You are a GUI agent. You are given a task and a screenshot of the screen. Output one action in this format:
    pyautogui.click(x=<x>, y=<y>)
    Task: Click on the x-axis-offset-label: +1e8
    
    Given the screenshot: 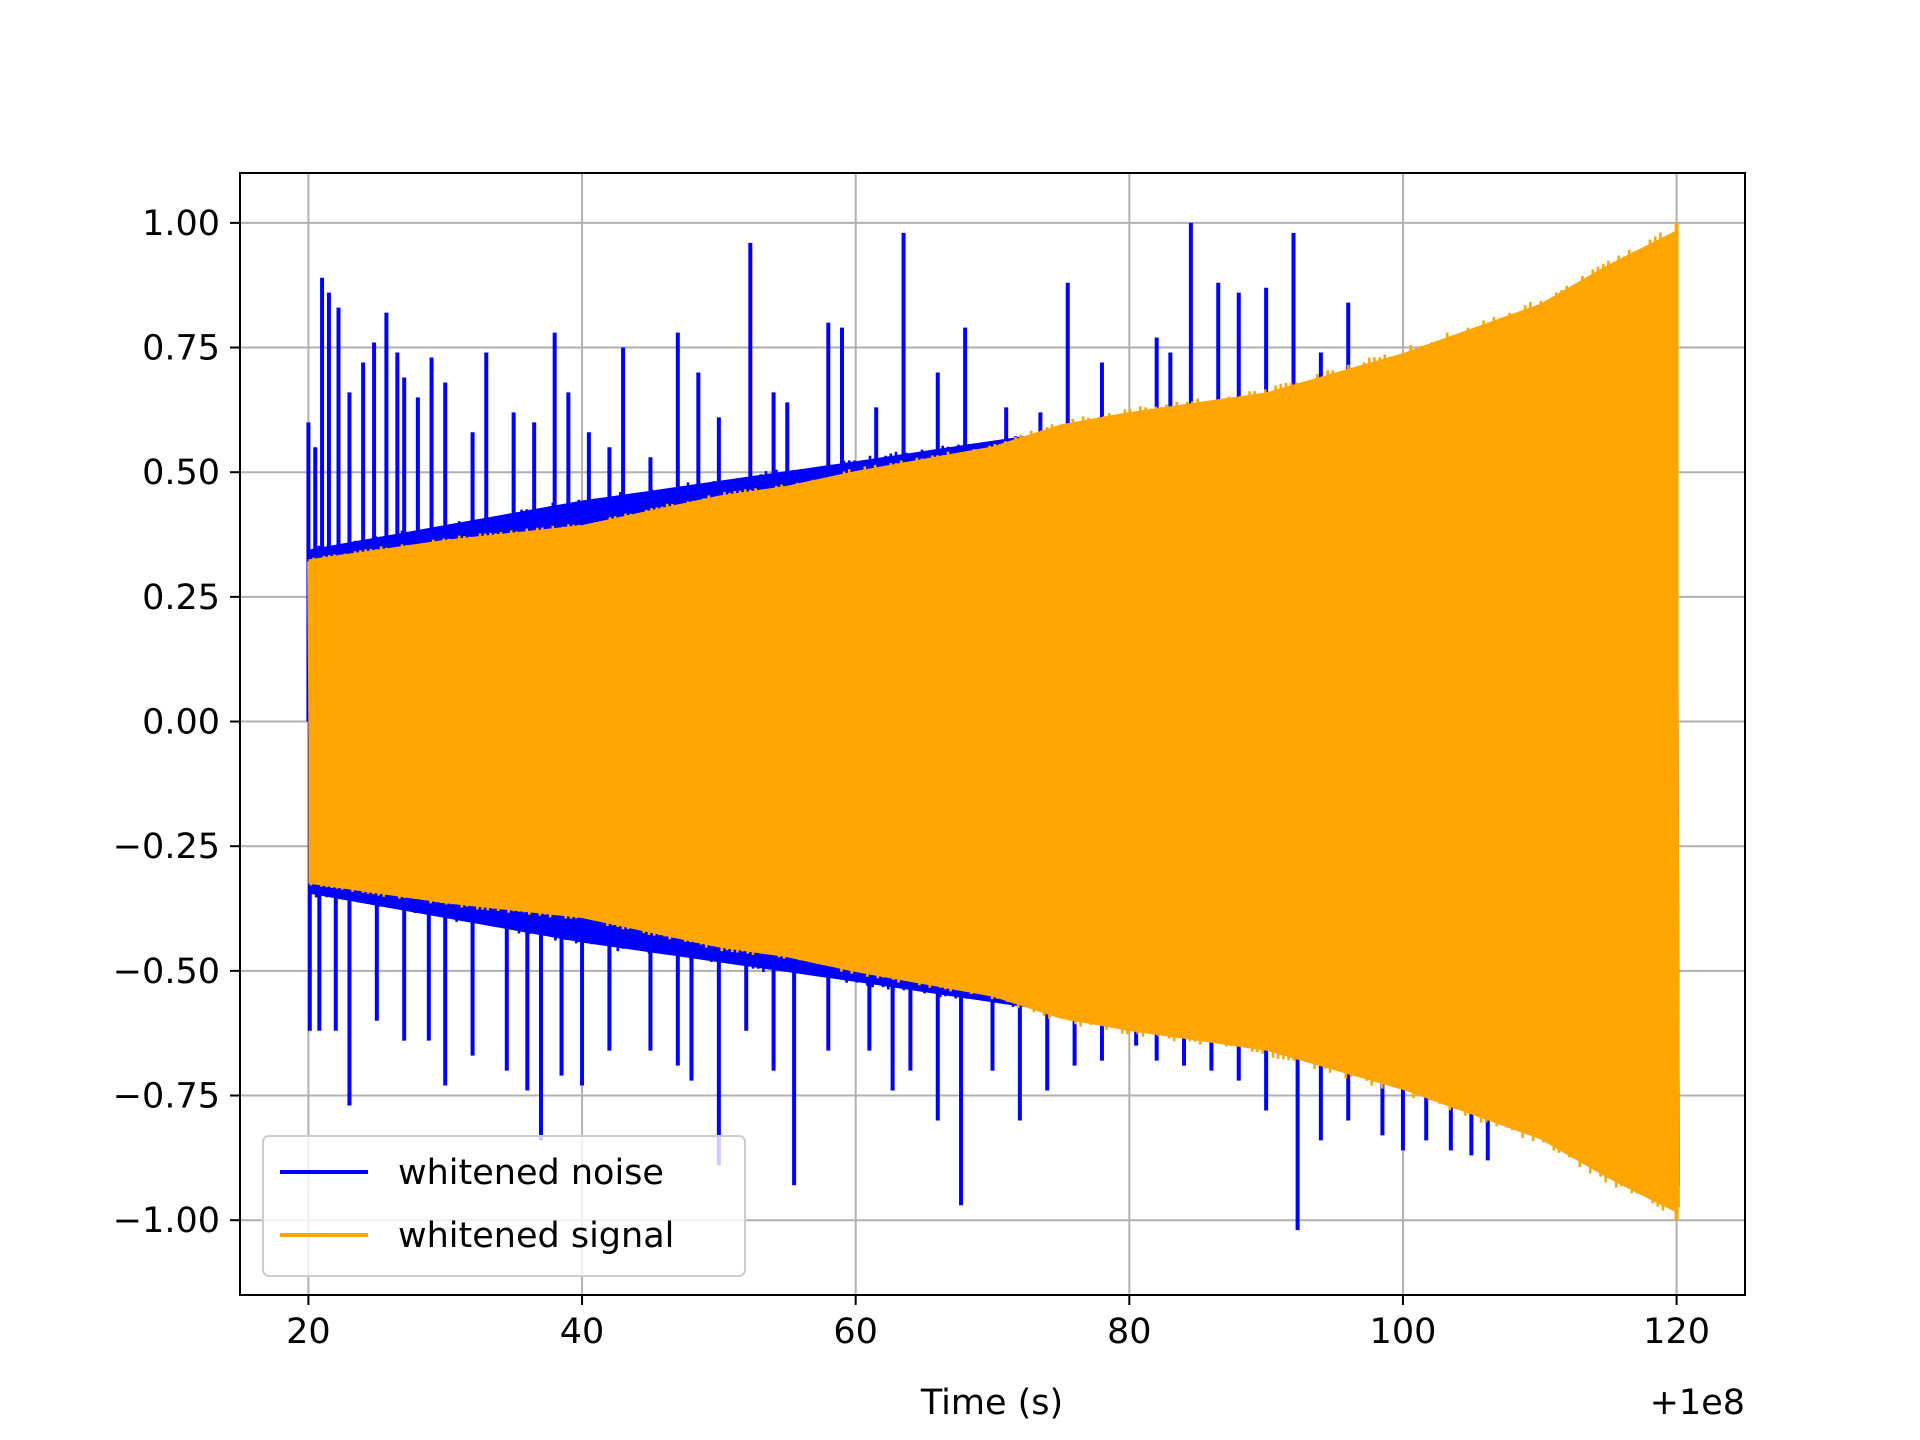 What is the action you would take?
    pyautogui.click(x=1697, y=1403)
    